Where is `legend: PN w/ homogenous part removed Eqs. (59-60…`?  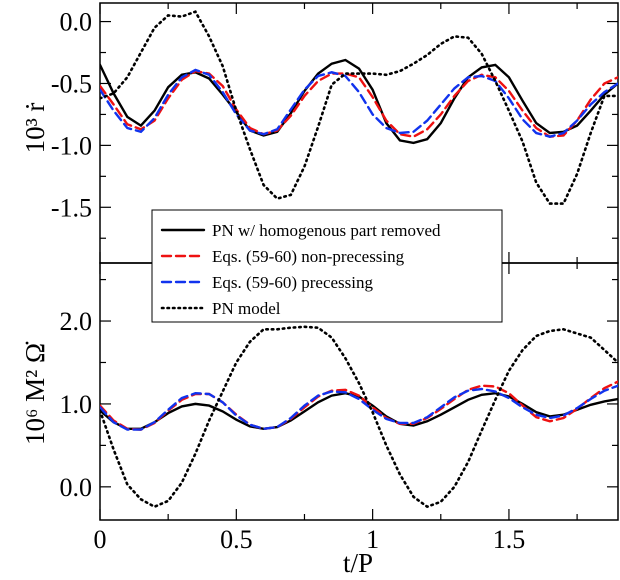 legend: PN w/ homogenous part removed Eqs. (59-60… is located at coordinates (327, 266).